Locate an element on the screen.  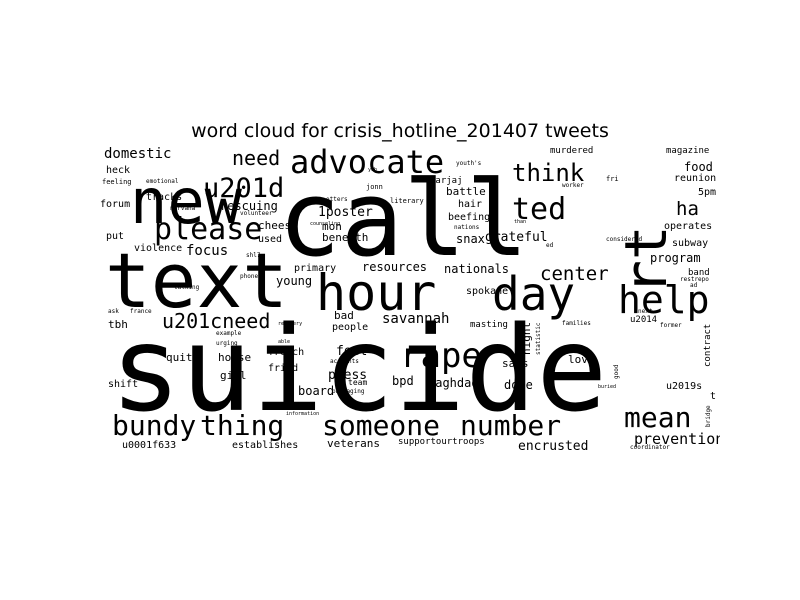
word-good: good is located at coordinates (616, 371).